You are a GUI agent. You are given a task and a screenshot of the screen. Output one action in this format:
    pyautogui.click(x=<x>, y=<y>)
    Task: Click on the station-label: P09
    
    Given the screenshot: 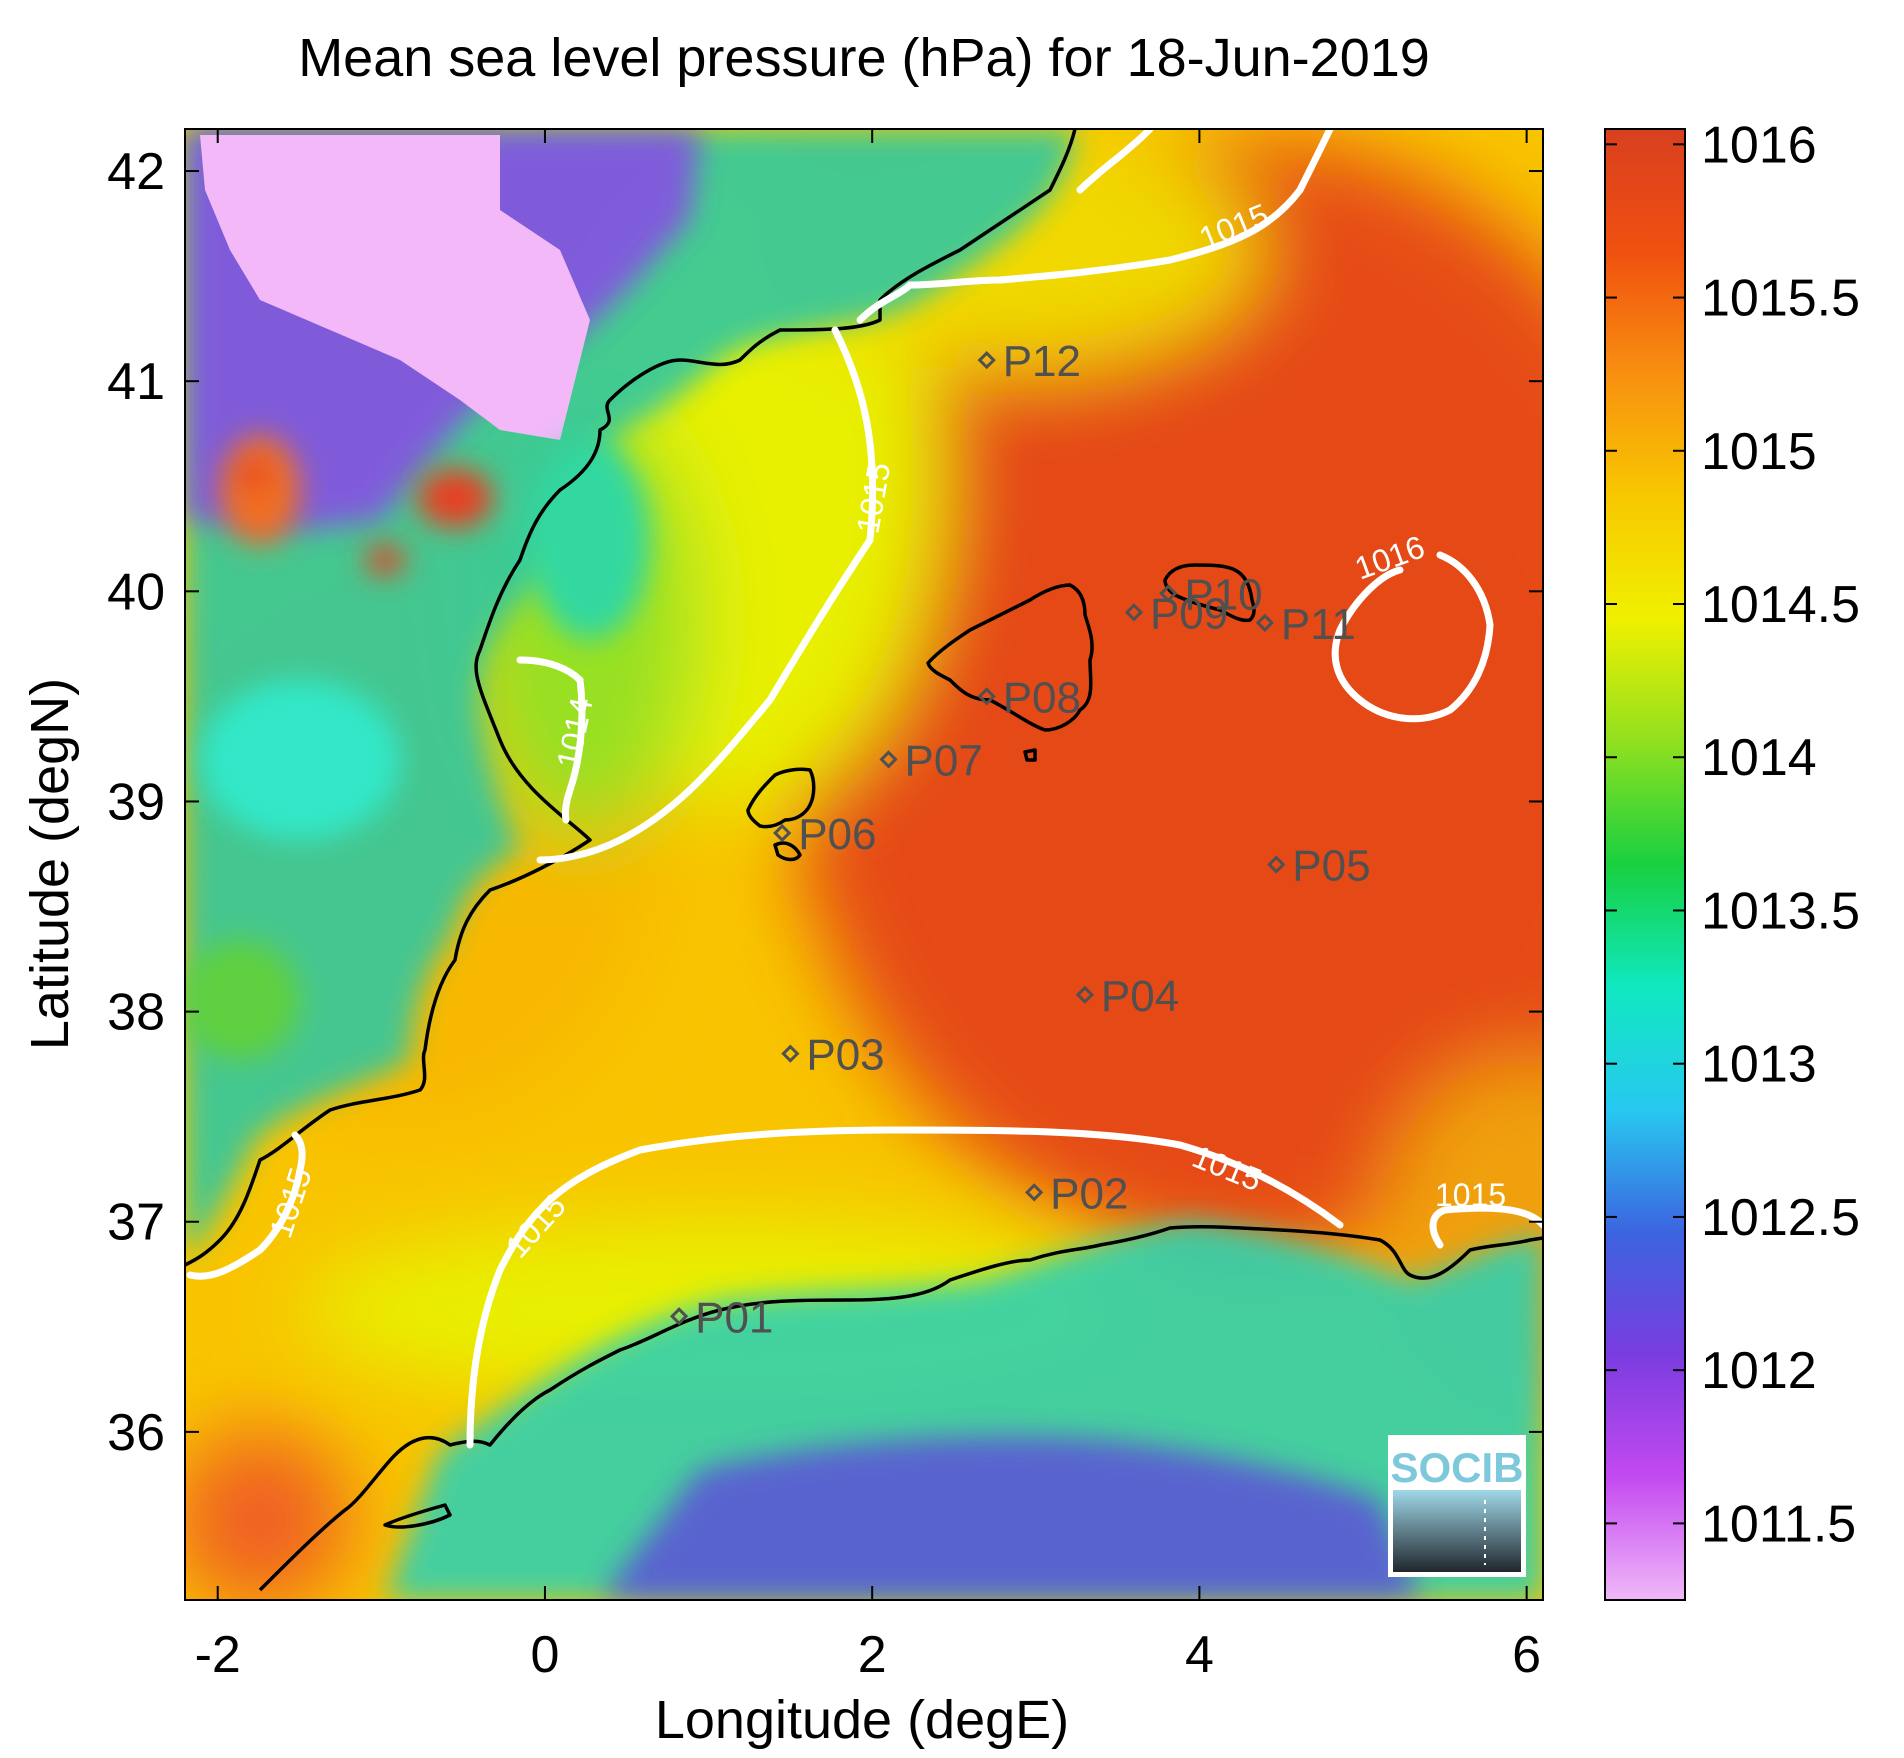 What is the action you would take?
    pyautogui.click(x=1189, y=613)
    